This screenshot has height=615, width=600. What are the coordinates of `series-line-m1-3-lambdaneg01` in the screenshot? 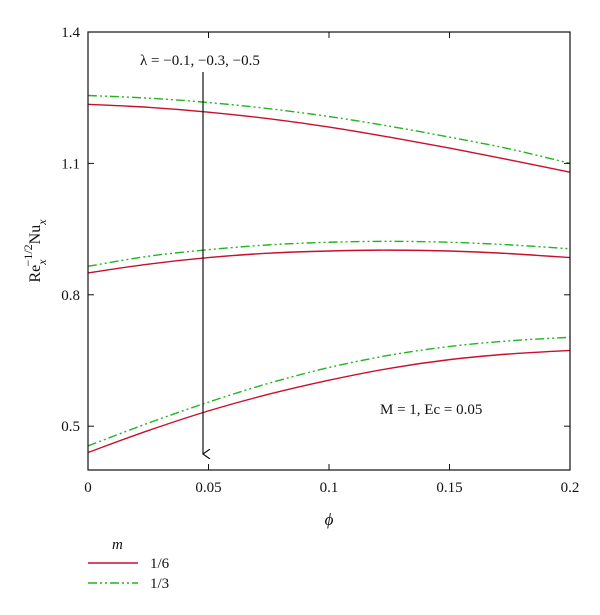 It's located at (329, 129).